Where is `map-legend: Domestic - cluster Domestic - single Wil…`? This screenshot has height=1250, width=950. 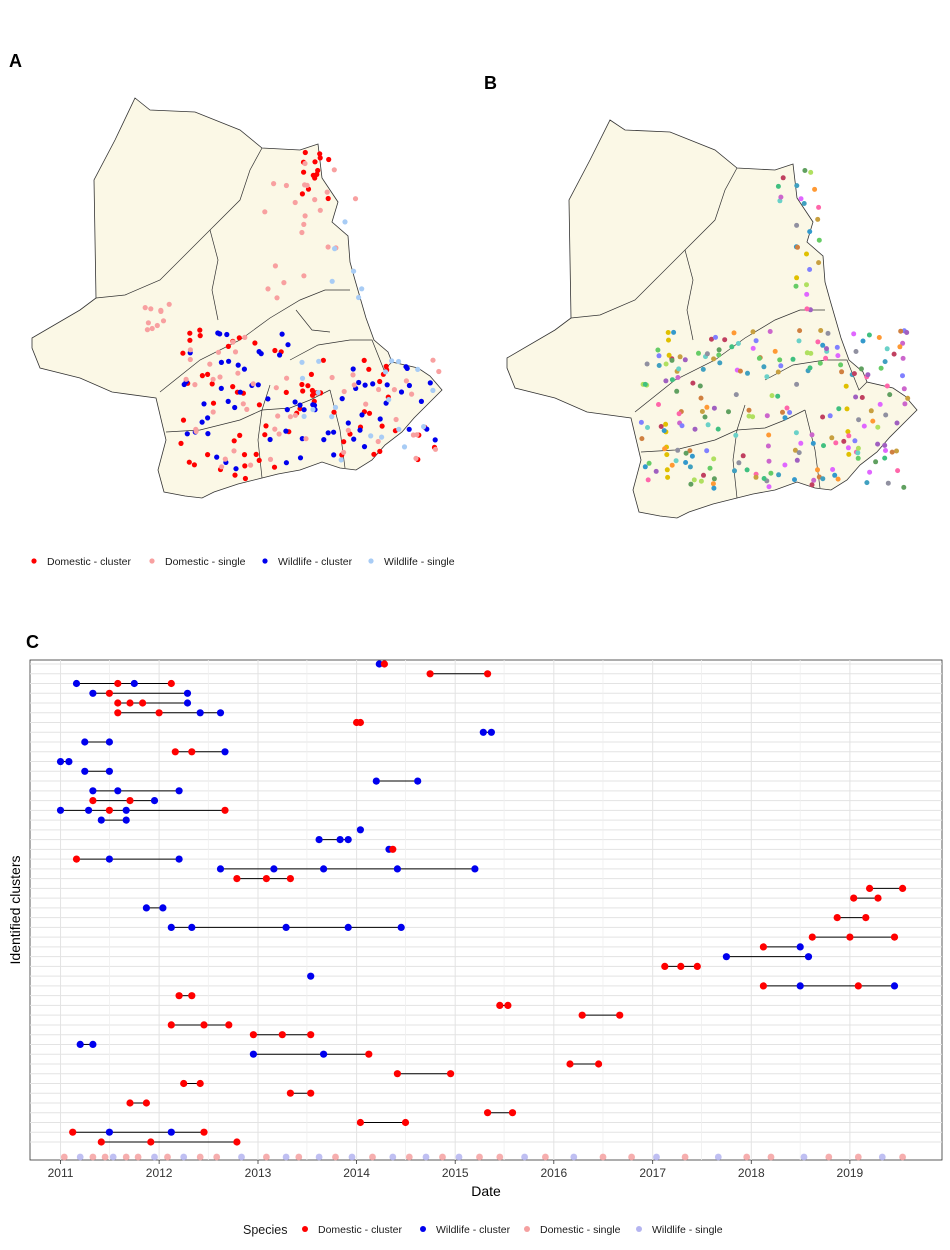
map-legend: Domestic - cluster Domestic - single Wil… is located at coordinates (243, 562).